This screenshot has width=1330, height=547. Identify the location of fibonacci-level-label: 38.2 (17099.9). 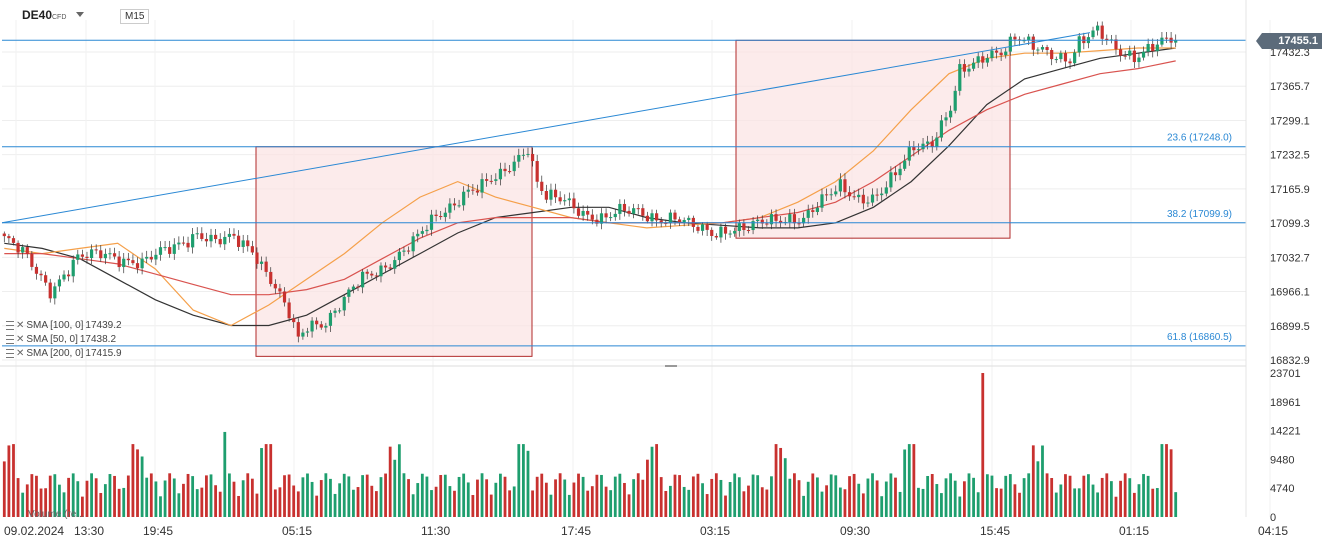
(1199, 214).